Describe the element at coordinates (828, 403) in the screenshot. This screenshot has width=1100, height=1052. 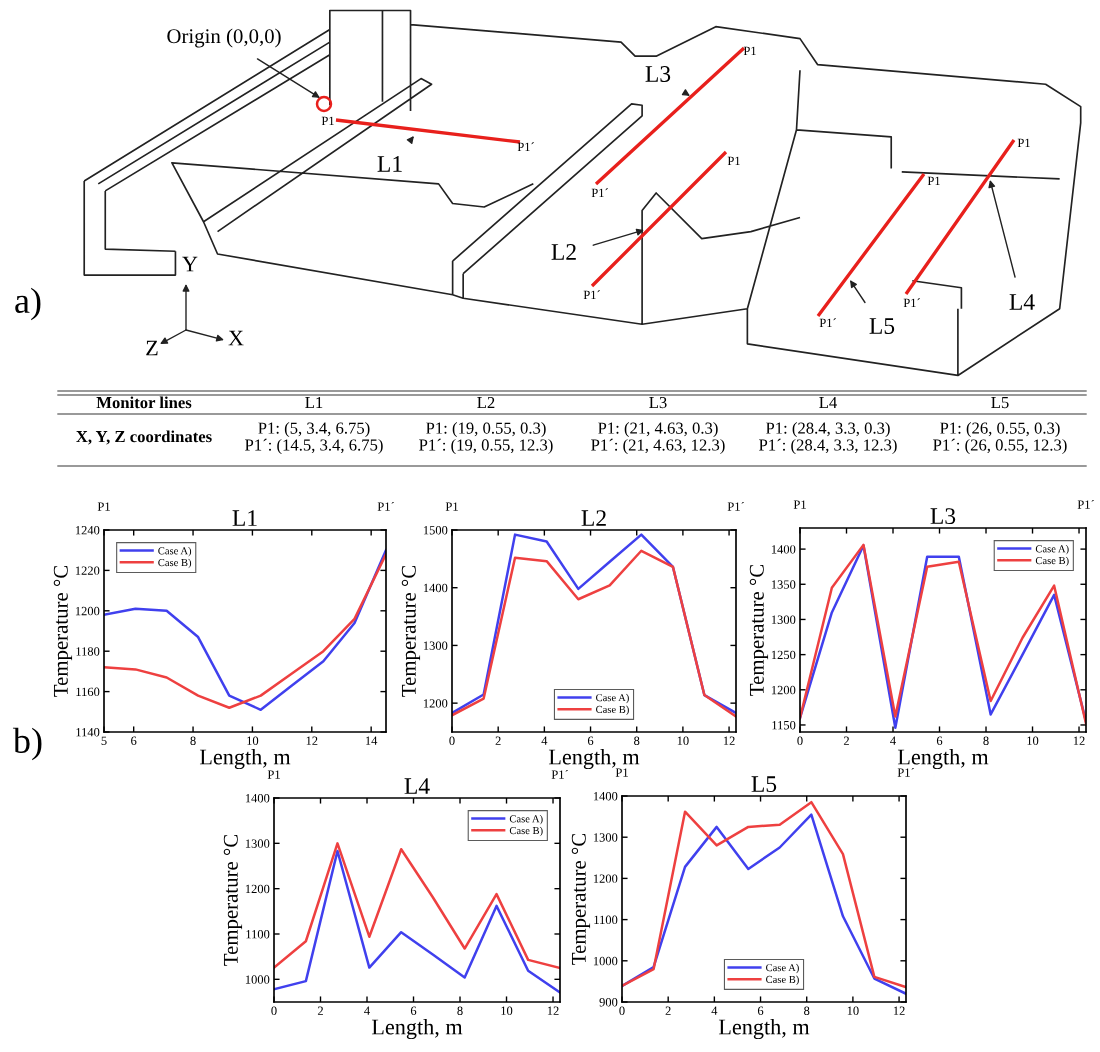
I see `category-label: L4` at that location.